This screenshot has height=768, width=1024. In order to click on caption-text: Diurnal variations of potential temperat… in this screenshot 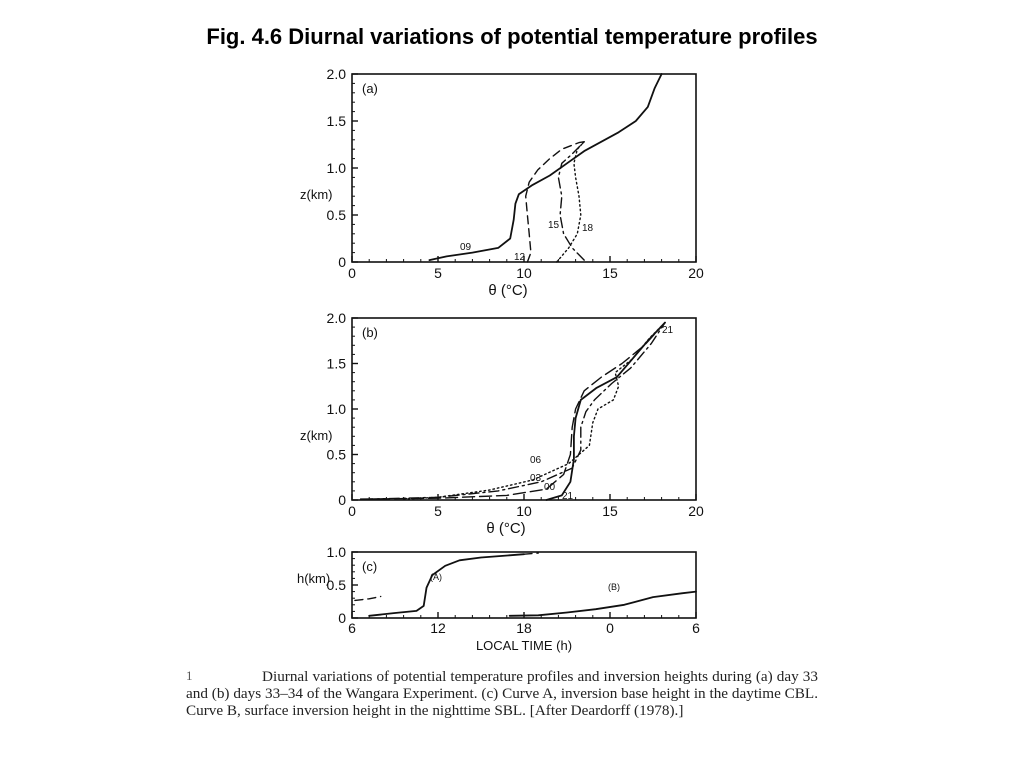, I will do `click(502, 693)`.